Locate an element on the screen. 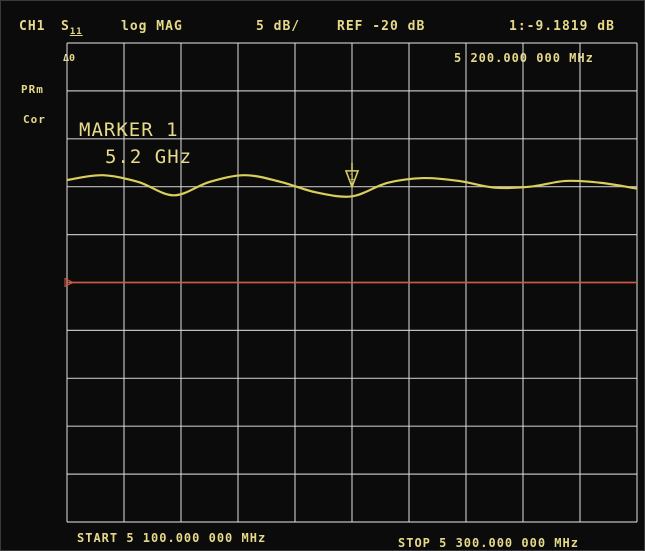 This screenshot has height=551, width=645. marker-frequency: 5.2 GHz is located at coordinates (149, 157).